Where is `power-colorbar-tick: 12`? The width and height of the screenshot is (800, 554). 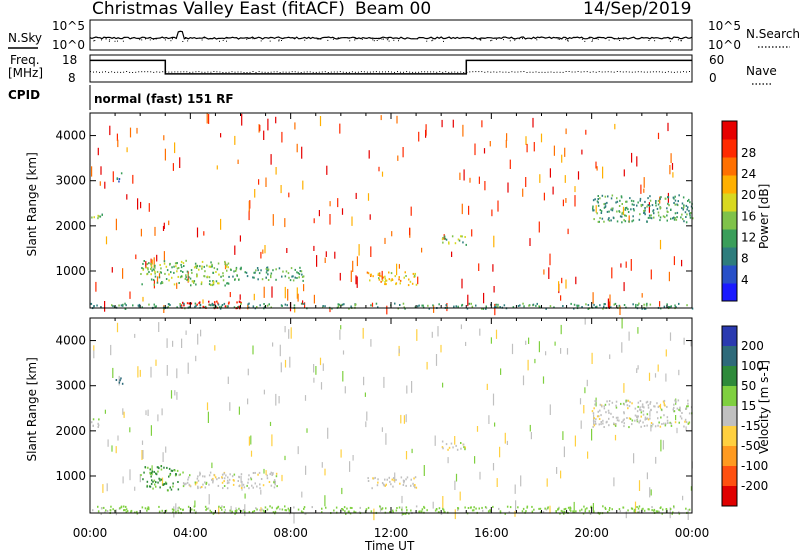
power-colorbar-tick: 12 is located at coordinates (748, 238).